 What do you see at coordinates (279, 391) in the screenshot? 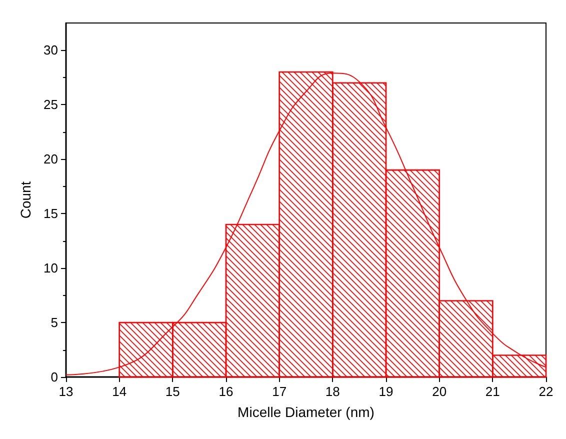
I see `x-tick-label: 17` at bounding box center [279, 391].